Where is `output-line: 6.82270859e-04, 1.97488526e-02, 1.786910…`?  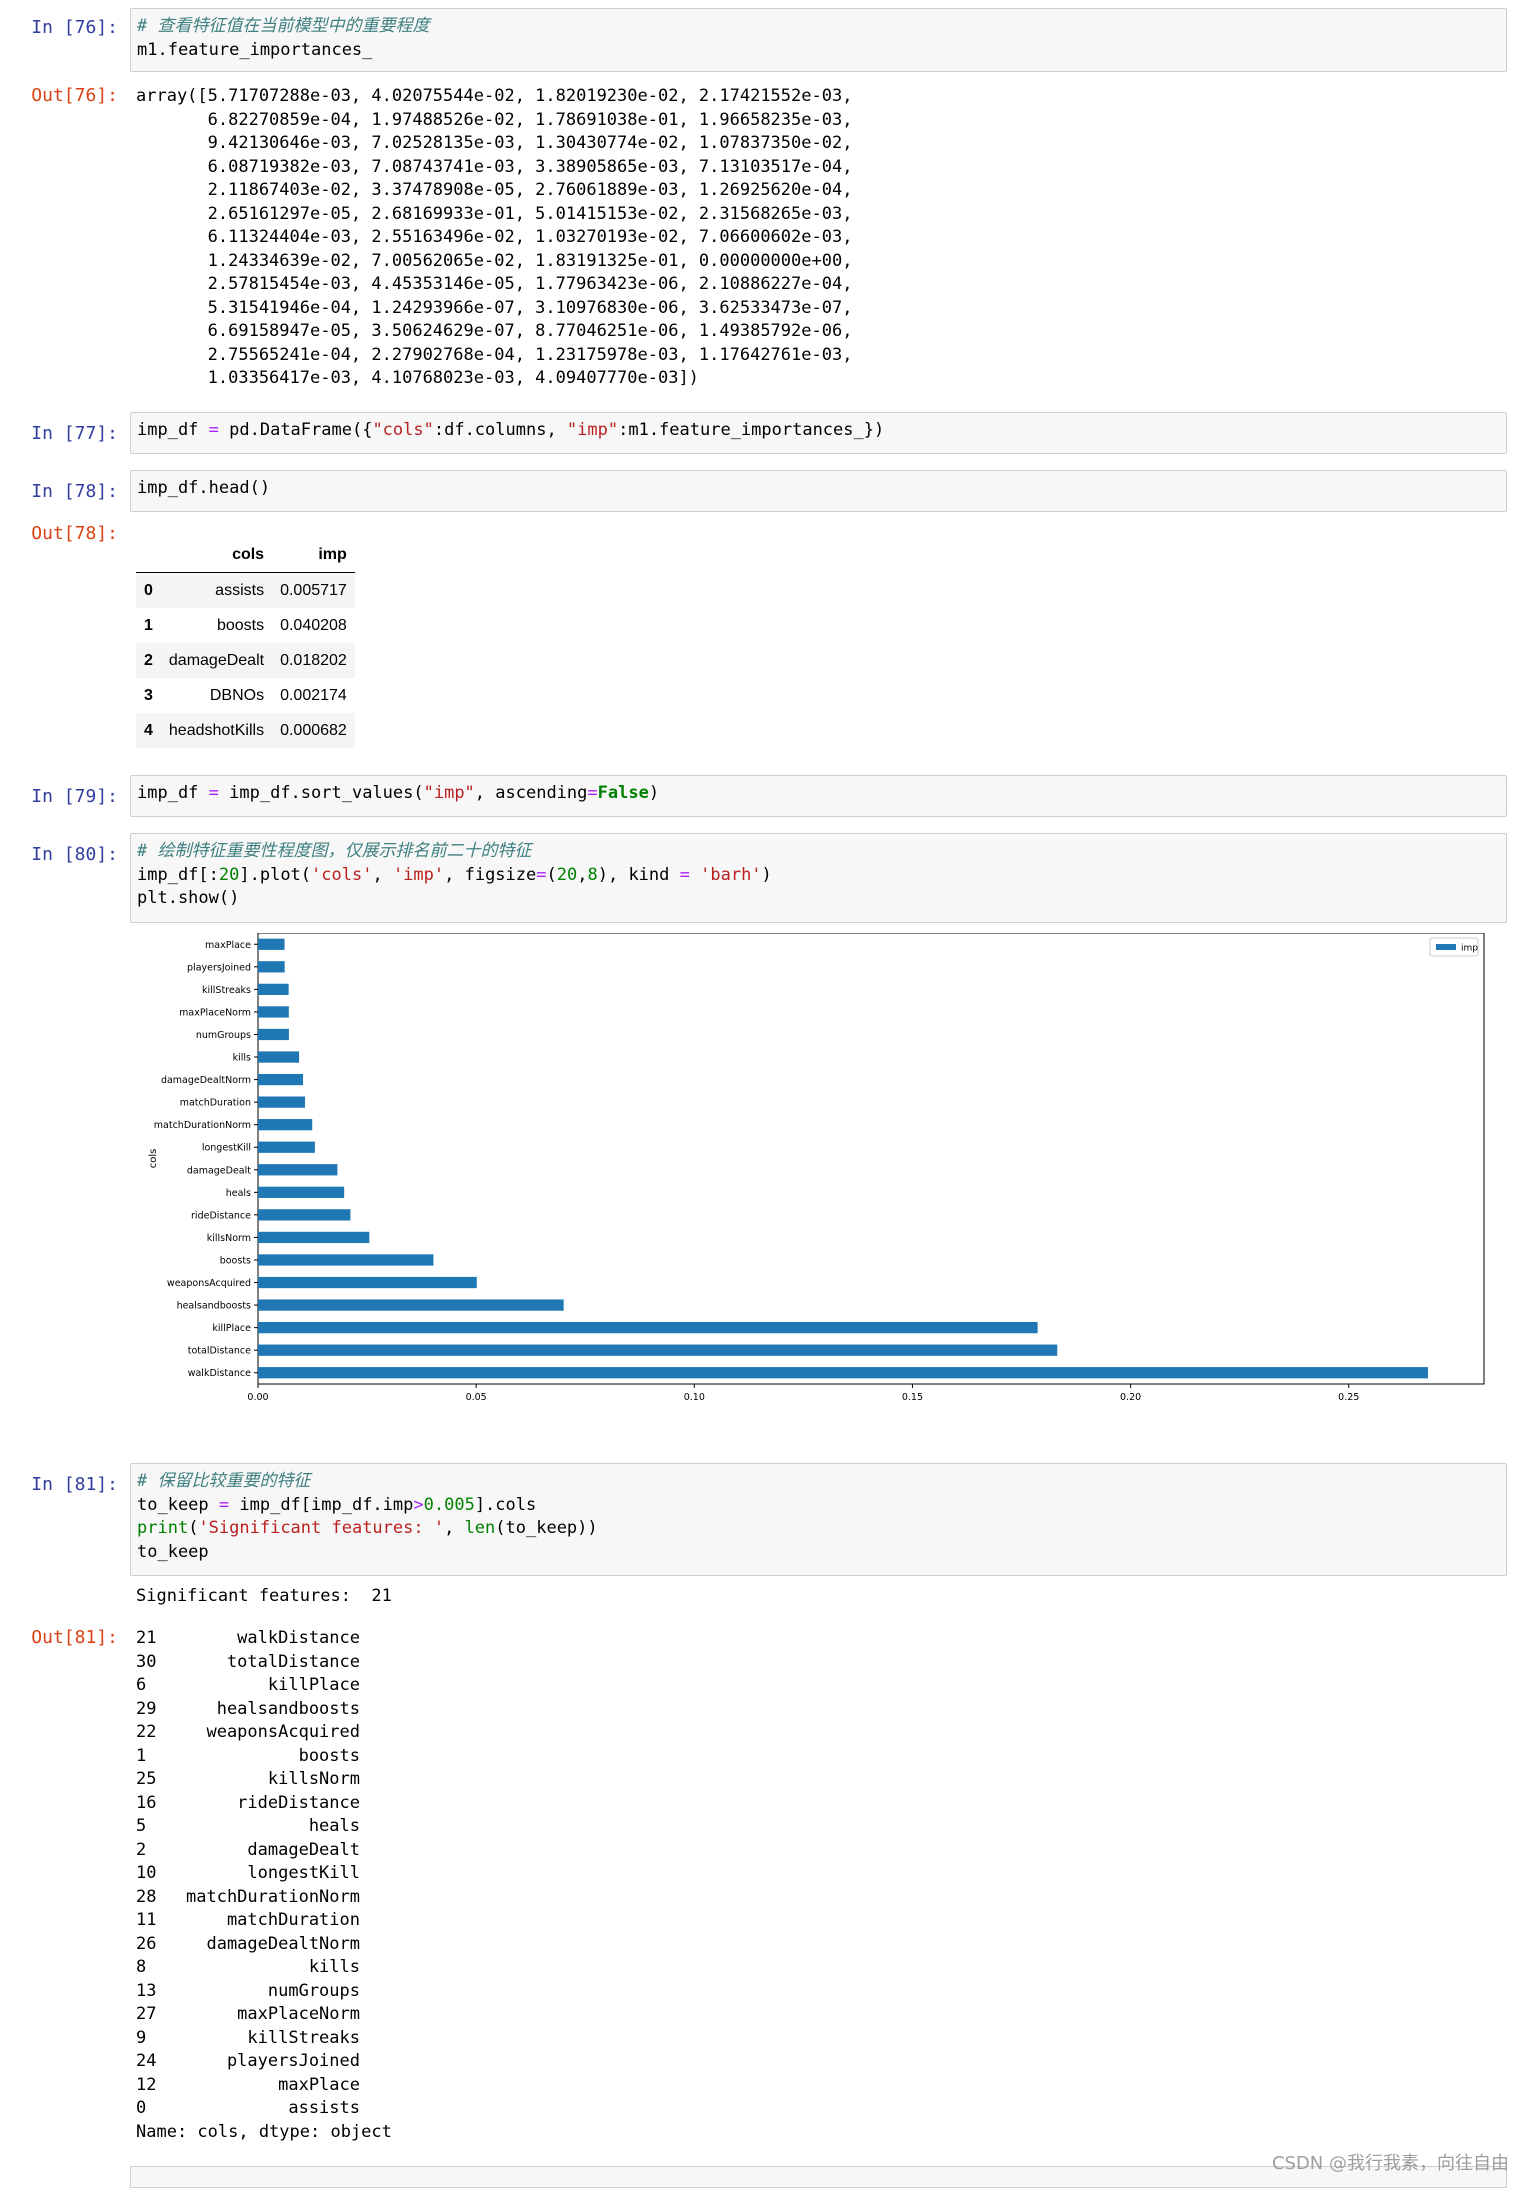
output-line: 6.82270859e-04, 1.97488526e-02, 1.786910… is located at coordinates (494, 119).